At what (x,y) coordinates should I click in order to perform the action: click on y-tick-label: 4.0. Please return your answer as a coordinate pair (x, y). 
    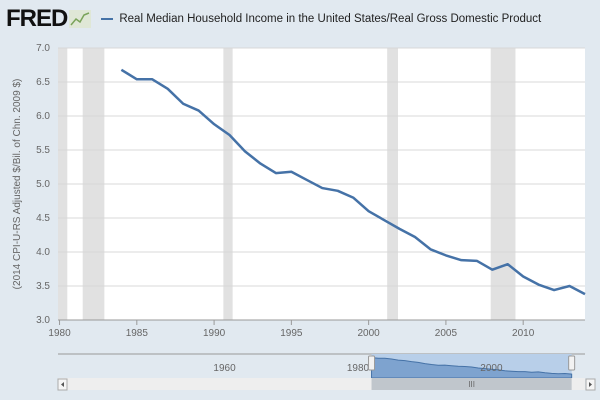
    Looking at the image, I should click on (43, 252).